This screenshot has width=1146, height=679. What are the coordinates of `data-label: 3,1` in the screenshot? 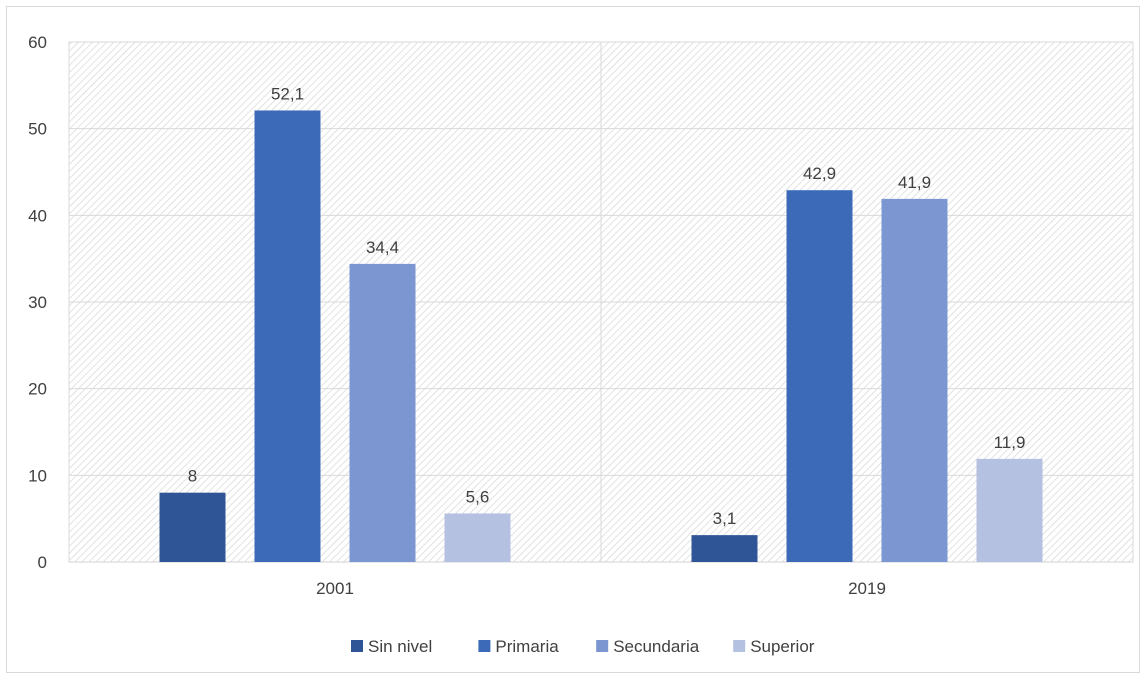 It's located at (725, 518).